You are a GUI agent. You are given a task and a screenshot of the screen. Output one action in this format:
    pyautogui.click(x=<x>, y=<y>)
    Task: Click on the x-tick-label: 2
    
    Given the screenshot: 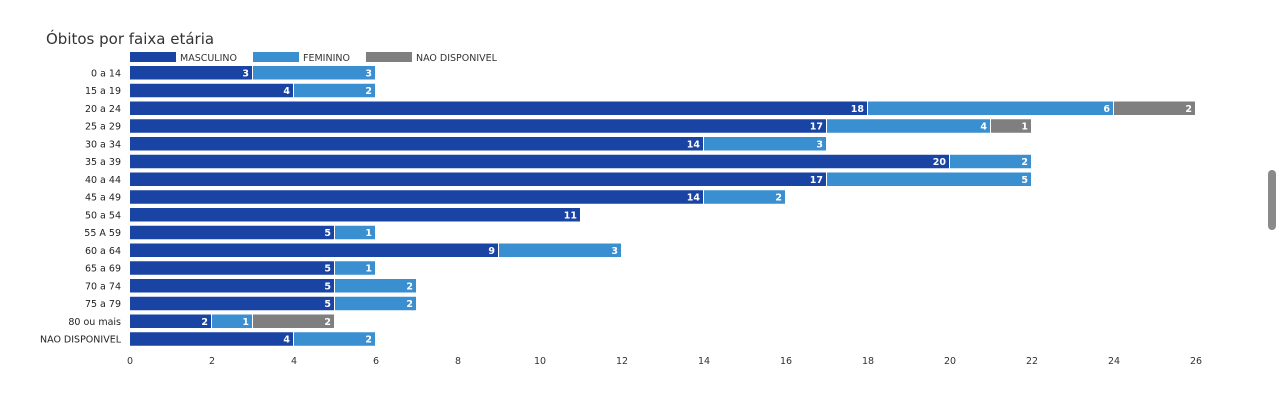 What is the action you would take?
    pyautogui.click(x=212, y=361)
    